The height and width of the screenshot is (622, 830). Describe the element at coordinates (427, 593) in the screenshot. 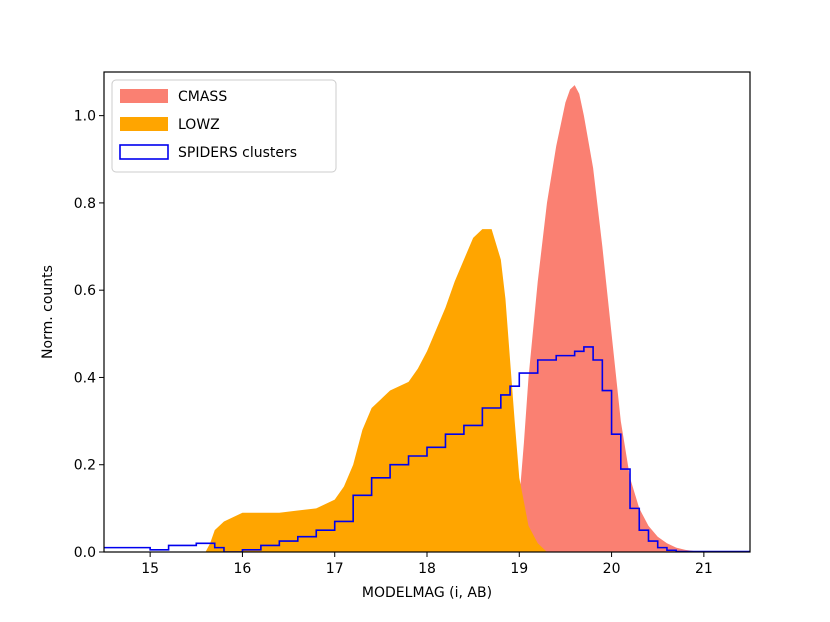

I see `x-axis-label: MODELMAG (i, AB)` at that location.